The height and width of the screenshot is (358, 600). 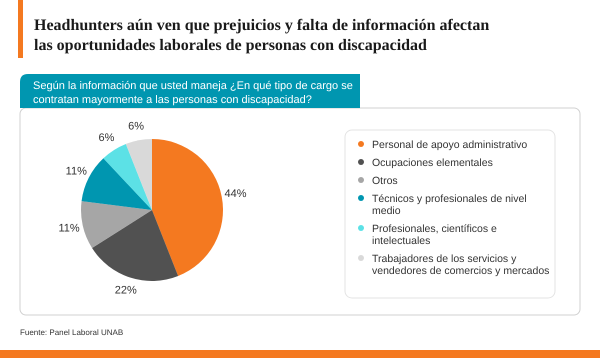 I want to click on legend-label: Trabajadores de los servicios y vendedores de comercios y mercados, so click(x=461, y=265).